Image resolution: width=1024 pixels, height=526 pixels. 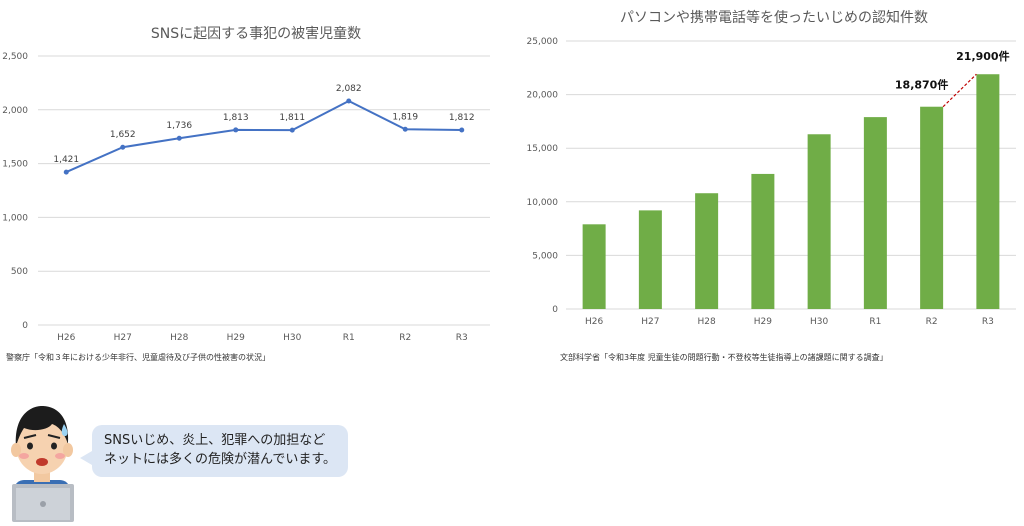 What do you see at coordinates (543, 176) in the screenshot?
I see `y-axis: 0 5,000 10,000 15,000 20,000 25,000` at bounding box center [543, 176].